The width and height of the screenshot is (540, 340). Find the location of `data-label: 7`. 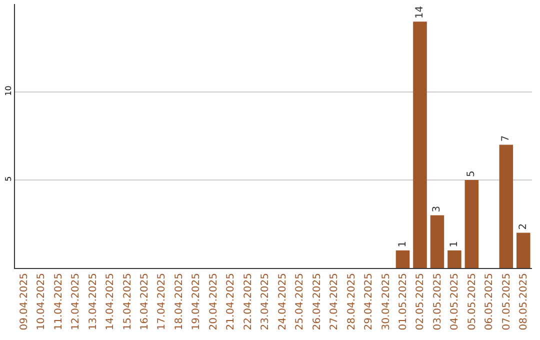

data-label: 7 is located at coordinates (506, 138).